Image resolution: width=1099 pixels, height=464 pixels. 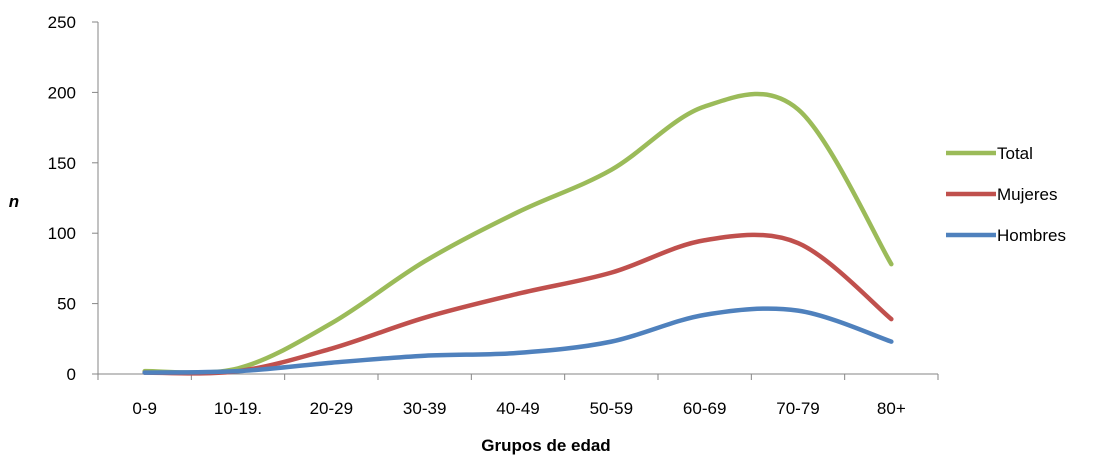 What do you see at coordinates (545, 445) in the screenshot?
I see `x-axis-title: Grupos de edad` at bounding box center [545, 445].